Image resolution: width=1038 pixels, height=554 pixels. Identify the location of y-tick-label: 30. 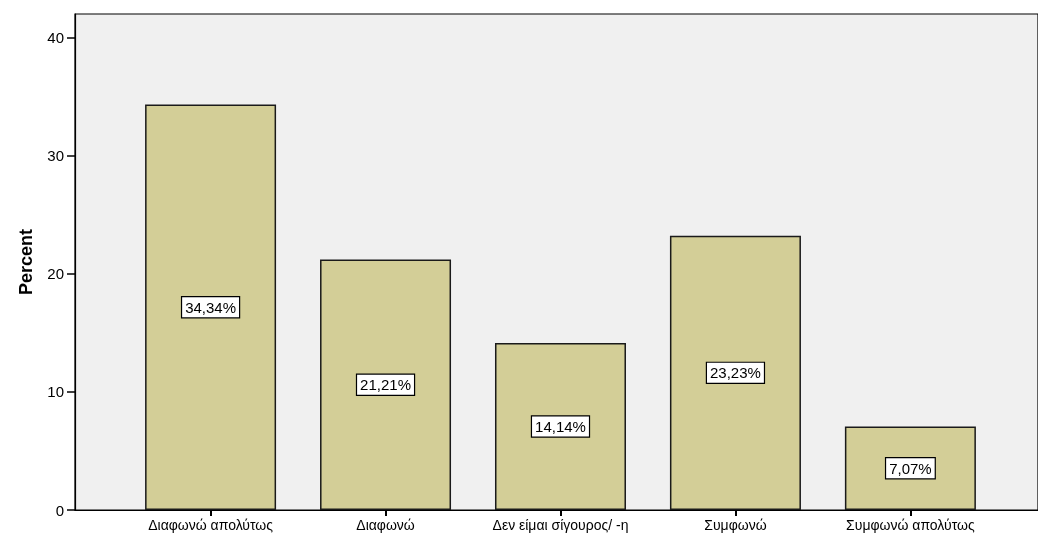
(55, 156).